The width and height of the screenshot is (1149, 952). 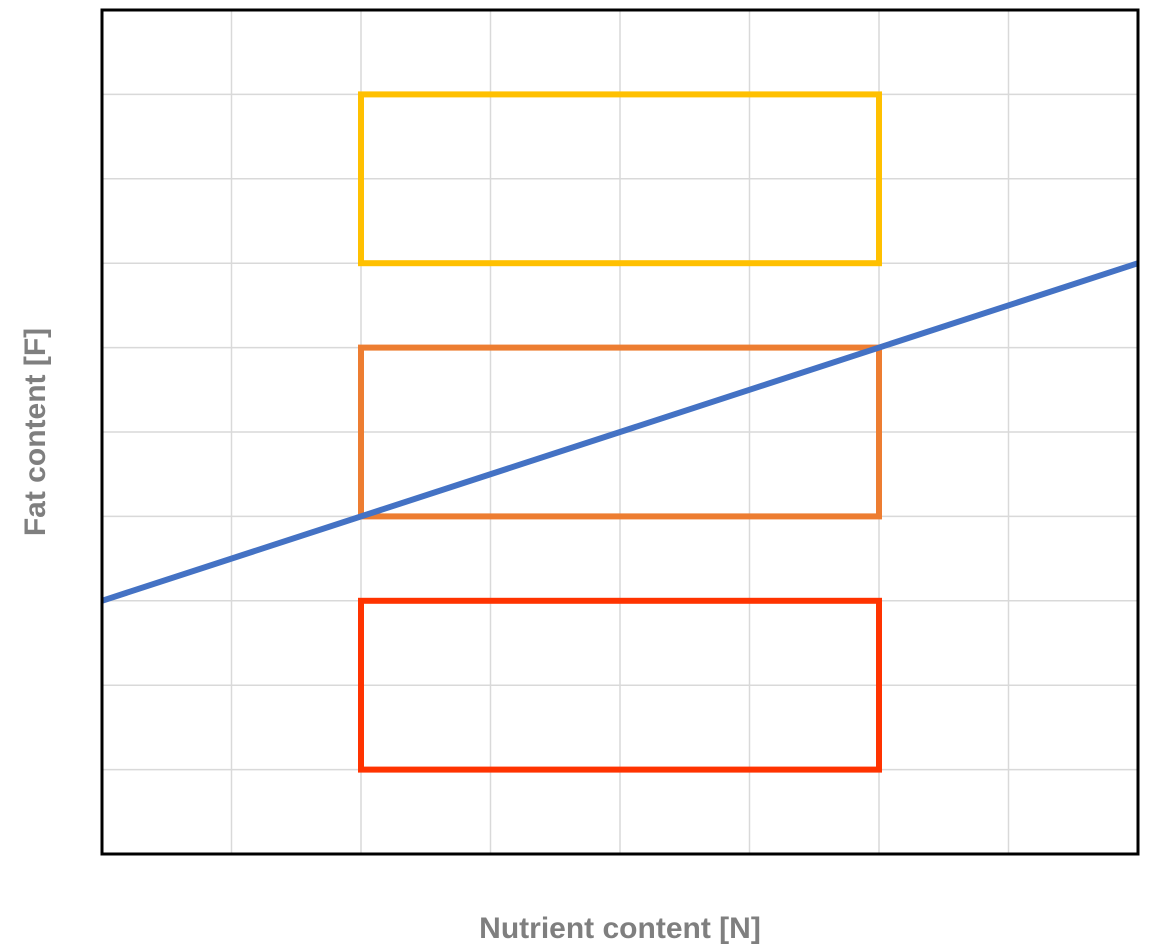 What do you see at coordinates (35, 432) in the screenshot?
I see `y-axis-title: Fat content [F]` at bounding box center [35, 432].